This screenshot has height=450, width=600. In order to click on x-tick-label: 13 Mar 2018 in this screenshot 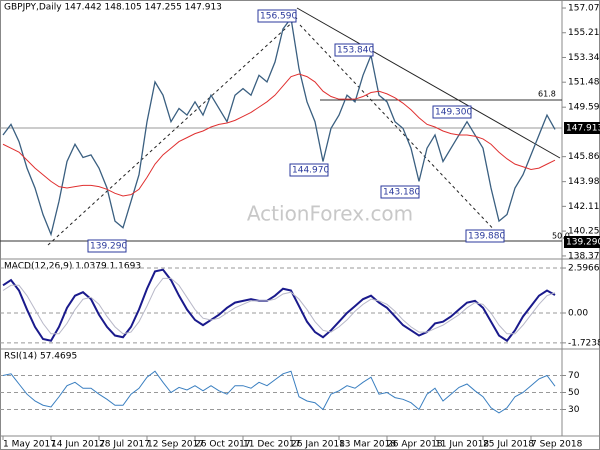, I will do `click(367, 445)`.